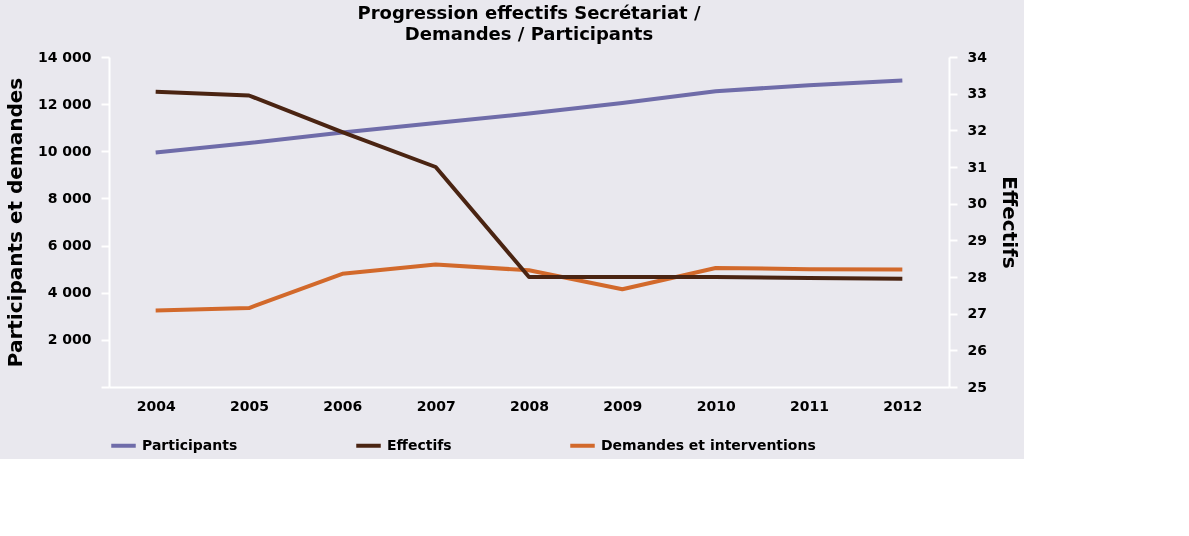  What do you see at coordinates (64, 56) in the screenshot?
I see `y-tick-label: 14 000` at bounding box center [64, 56].